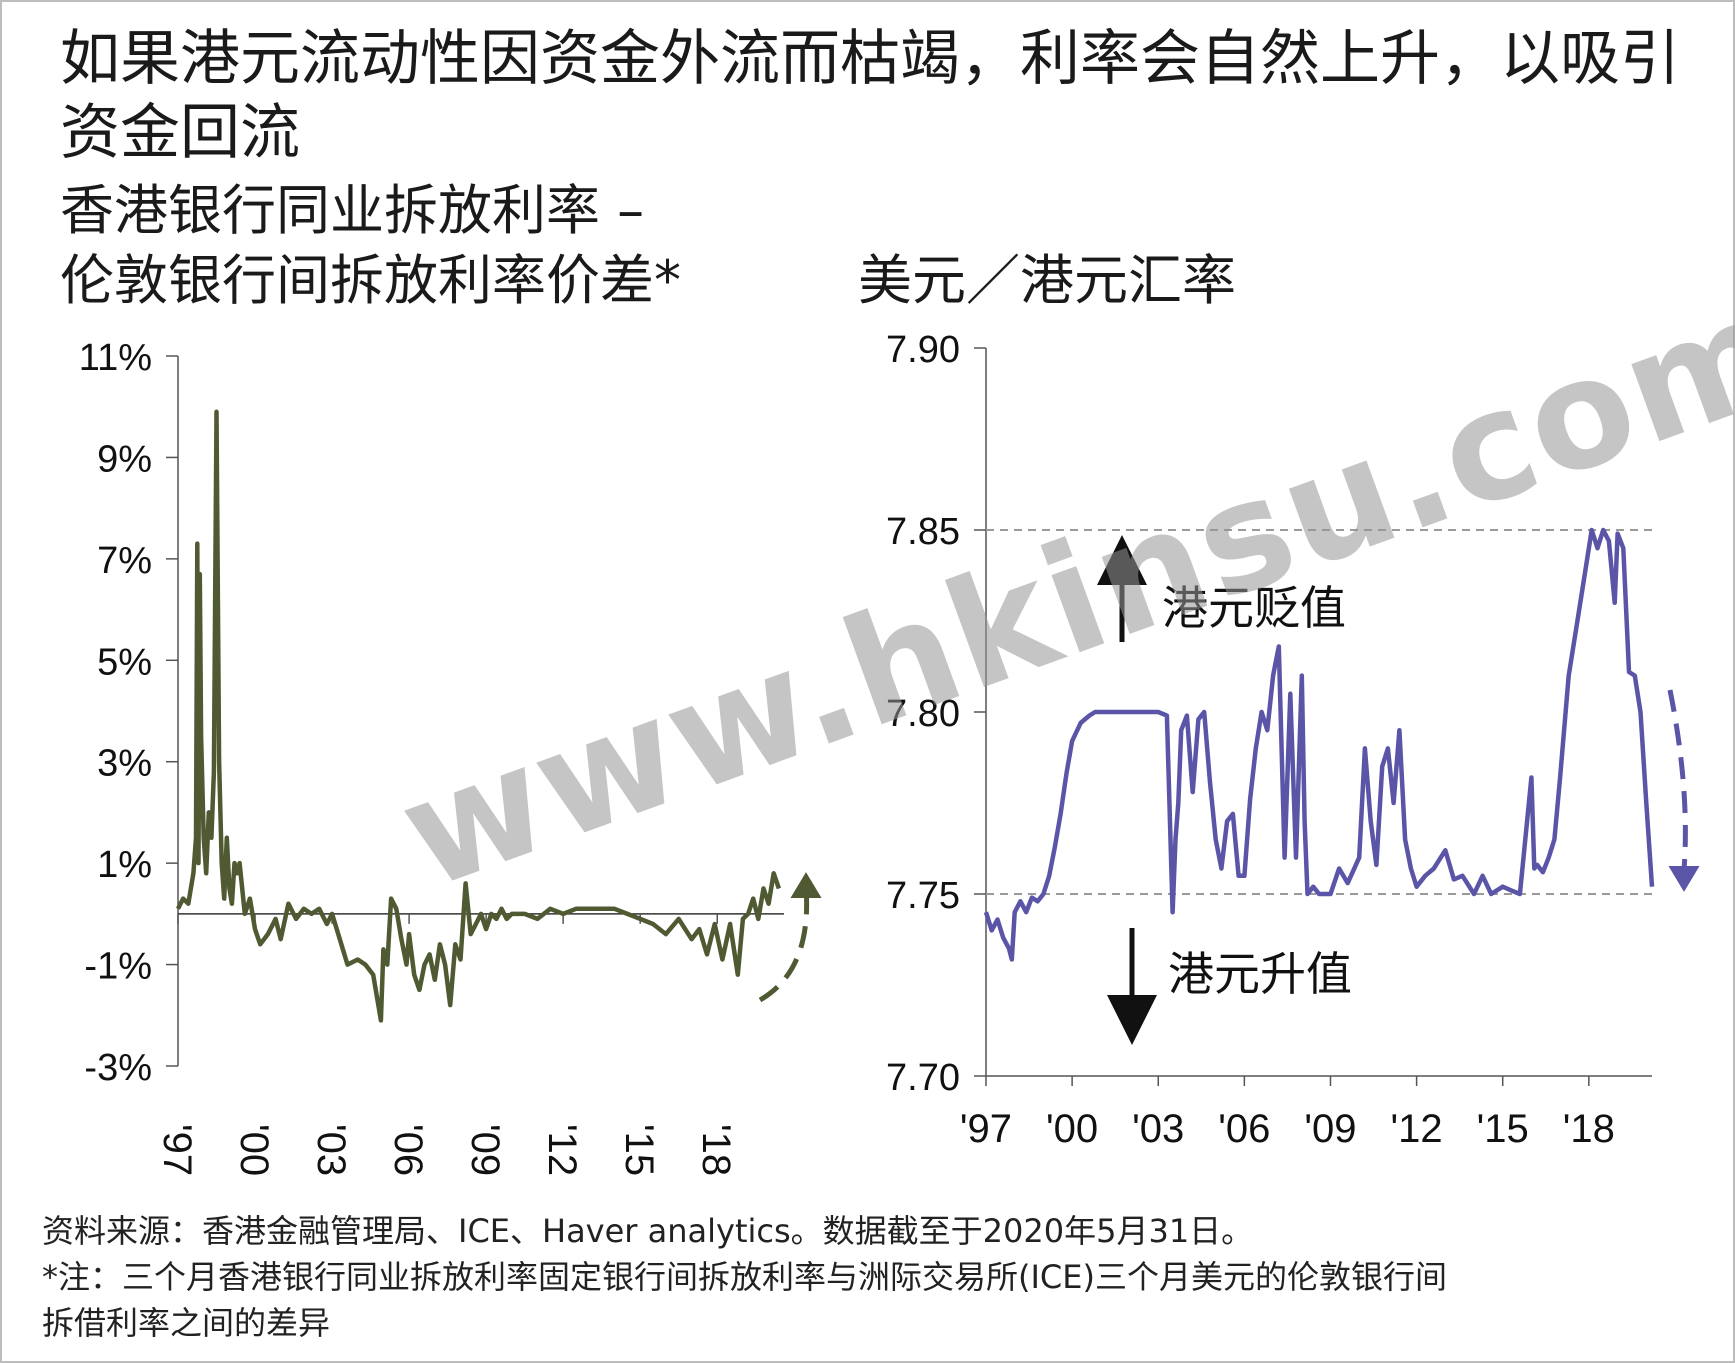 The height and width of the screenshot is (1363, 1735). Describe the element at coordinates (1503, 1129) in the screenshot. I see `right-x-tick-label: '15` at that location.